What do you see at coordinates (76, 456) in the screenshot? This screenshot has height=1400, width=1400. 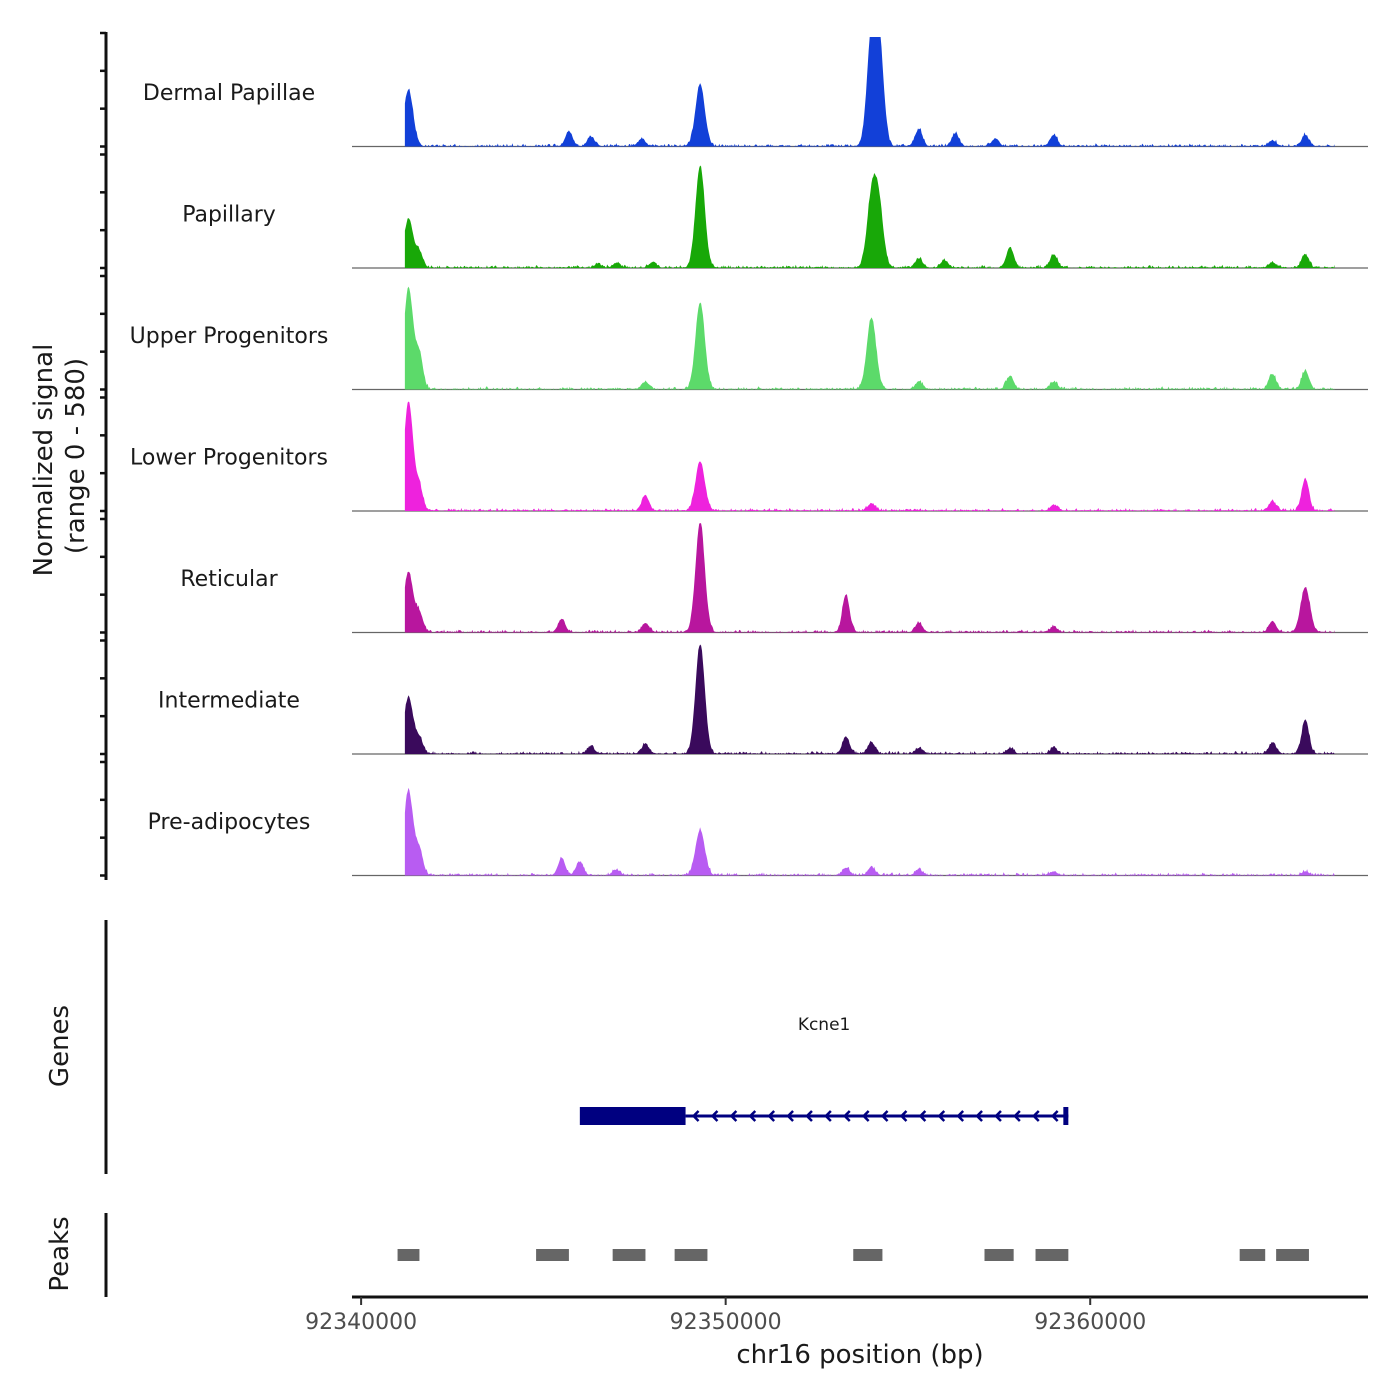 I see `y-axis-label-line2: (range 0 - 580)` at bounding box center [76, 456].